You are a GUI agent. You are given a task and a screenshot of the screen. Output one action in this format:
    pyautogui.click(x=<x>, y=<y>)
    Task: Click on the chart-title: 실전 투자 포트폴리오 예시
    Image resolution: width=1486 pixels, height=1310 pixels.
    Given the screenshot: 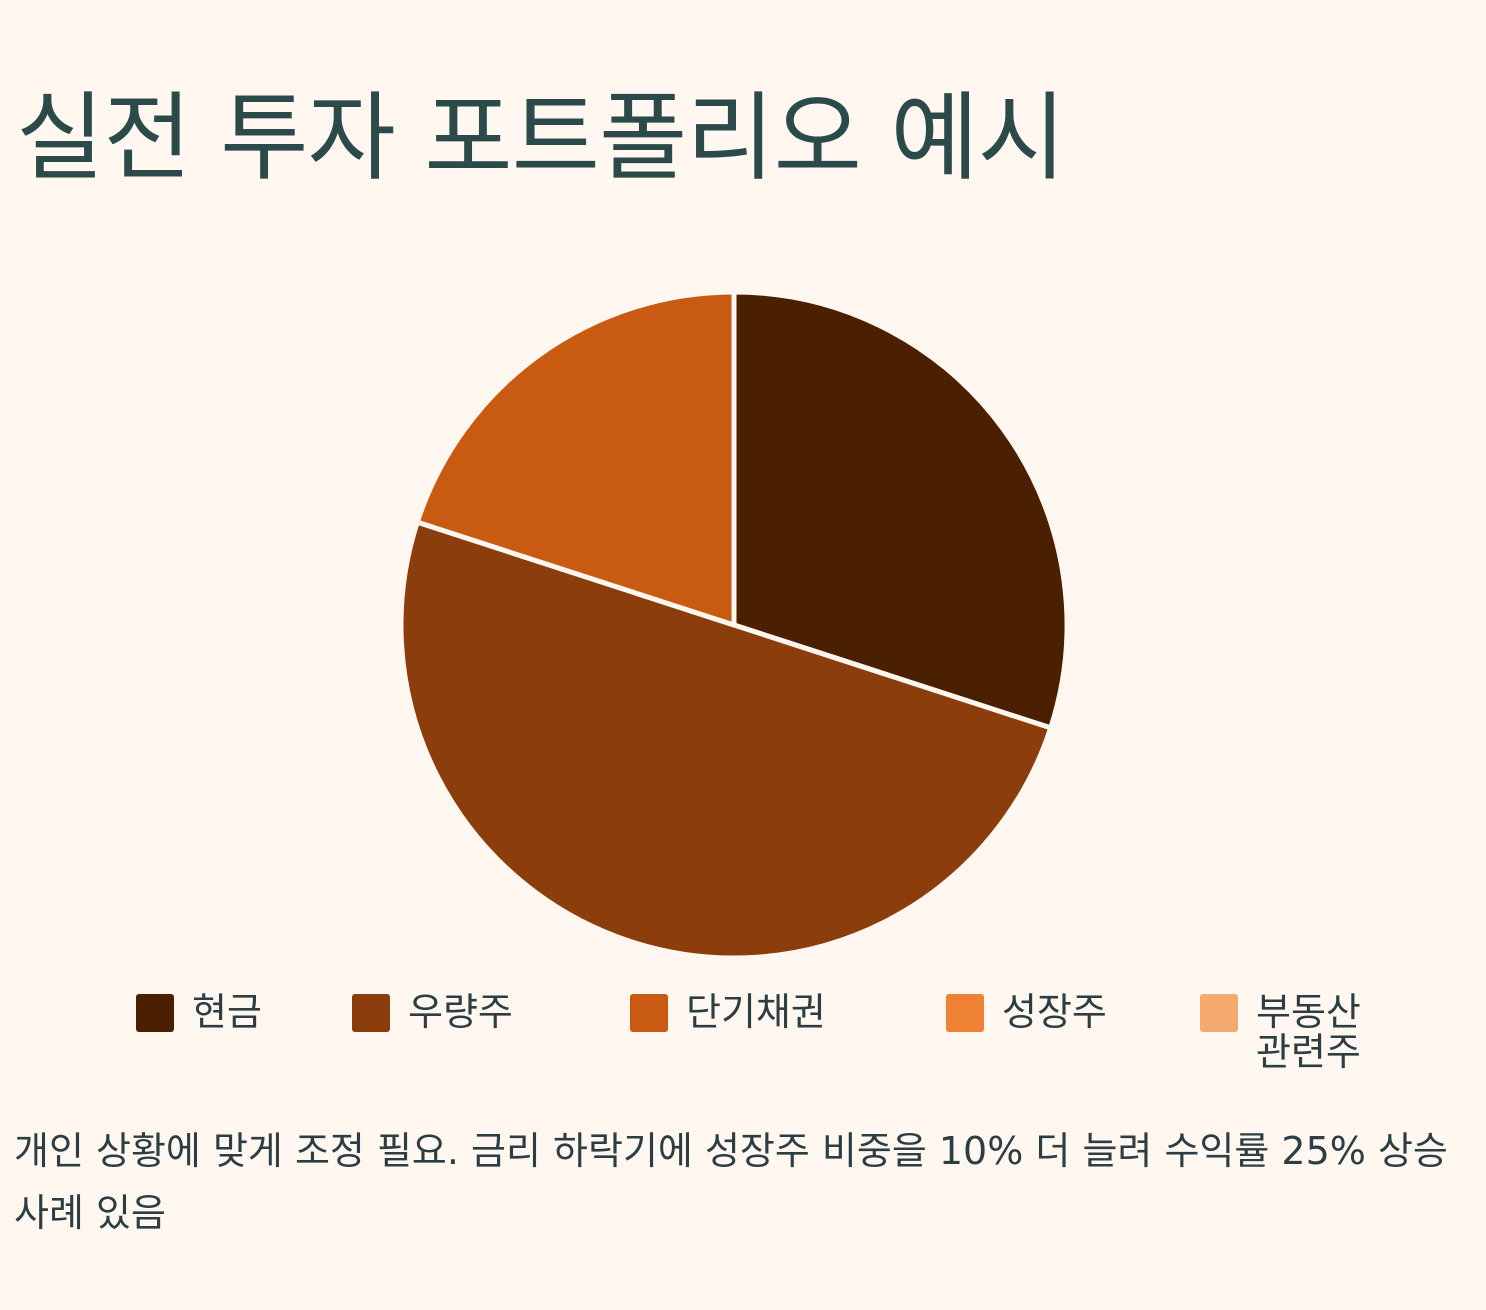 What is the action you would take?
    pyautogui.click(x=541, y=138)
    